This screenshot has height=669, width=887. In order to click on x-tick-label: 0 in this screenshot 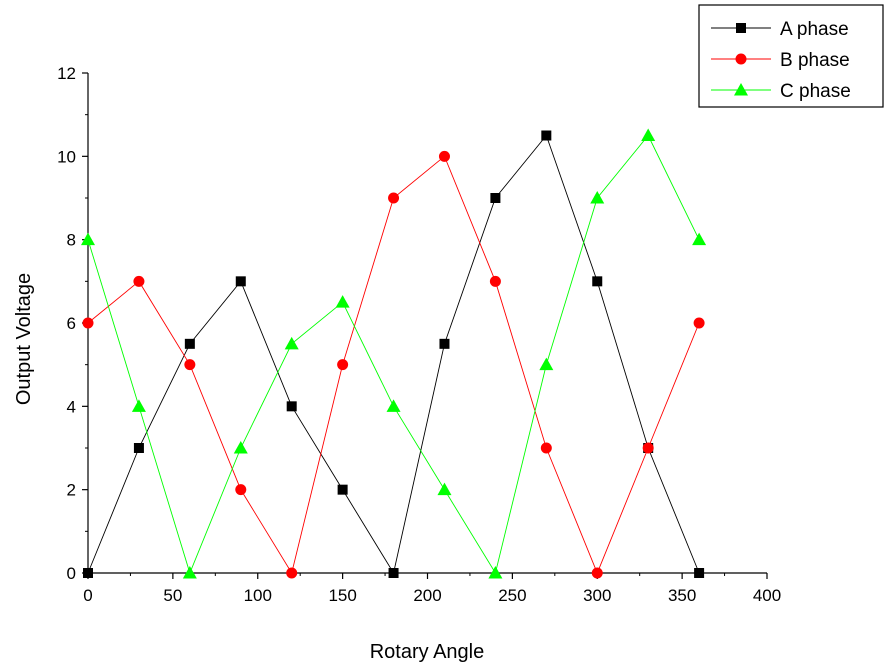, I will do `click(87, 595)`.